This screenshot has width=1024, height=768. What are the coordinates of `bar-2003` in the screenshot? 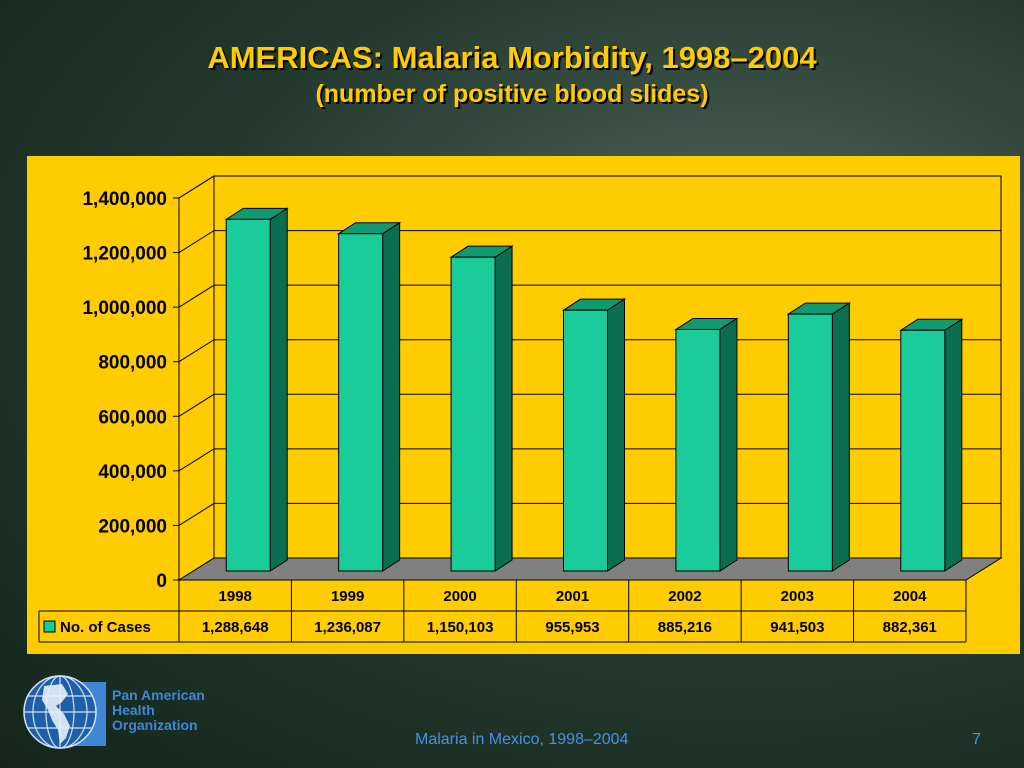 It's located at (819, 437).